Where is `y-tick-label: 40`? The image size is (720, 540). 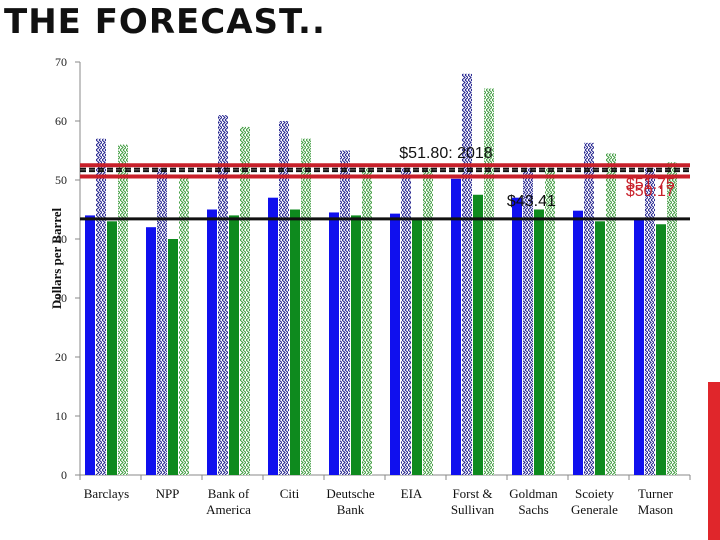
y-tick-label: 40 is located at coordinates (61, 239).